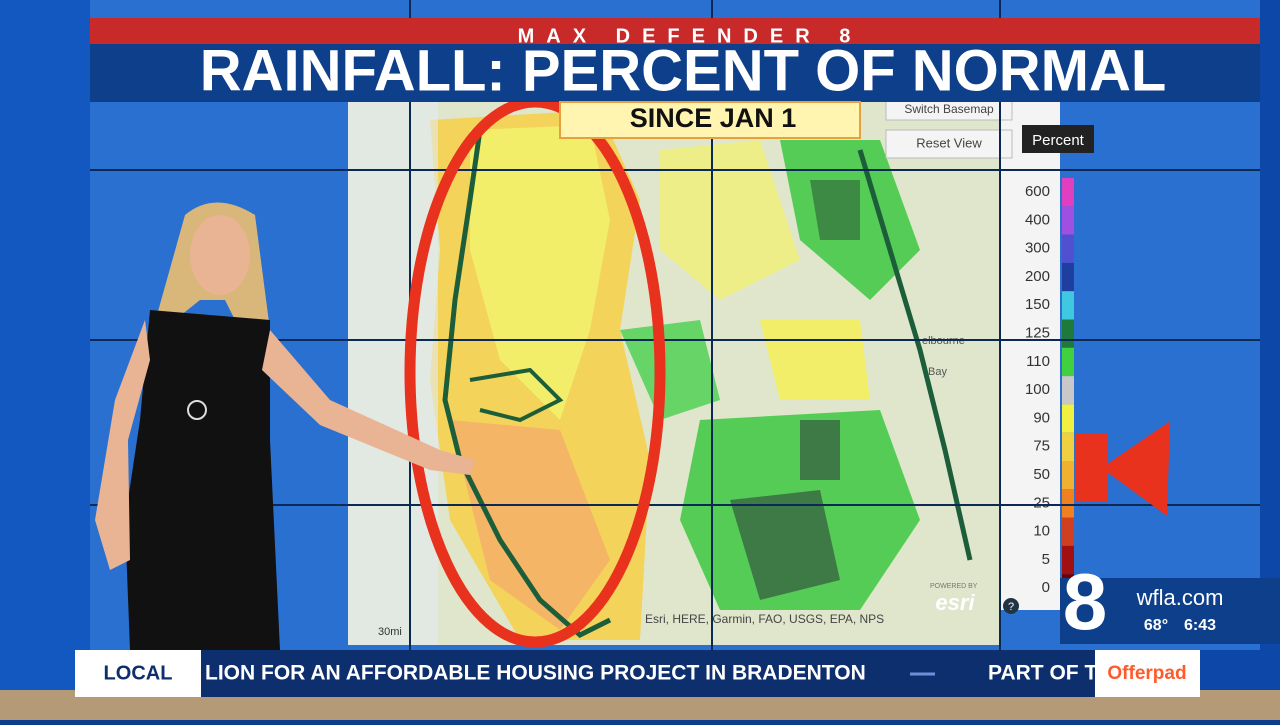 Image resolution: width=1280 pixels, height=725 pixels. Describe the element at coordinates (390, 632) in the screenshot. I see `scale-bar: 30mi` at that location.